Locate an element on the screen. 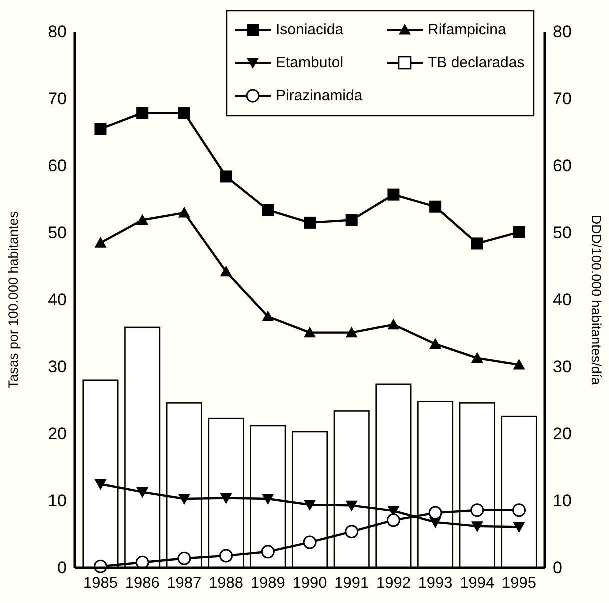 The width and height of the screenshot is (609, 603). x-tick-label: 1995 is located at coordinates (519, 583).